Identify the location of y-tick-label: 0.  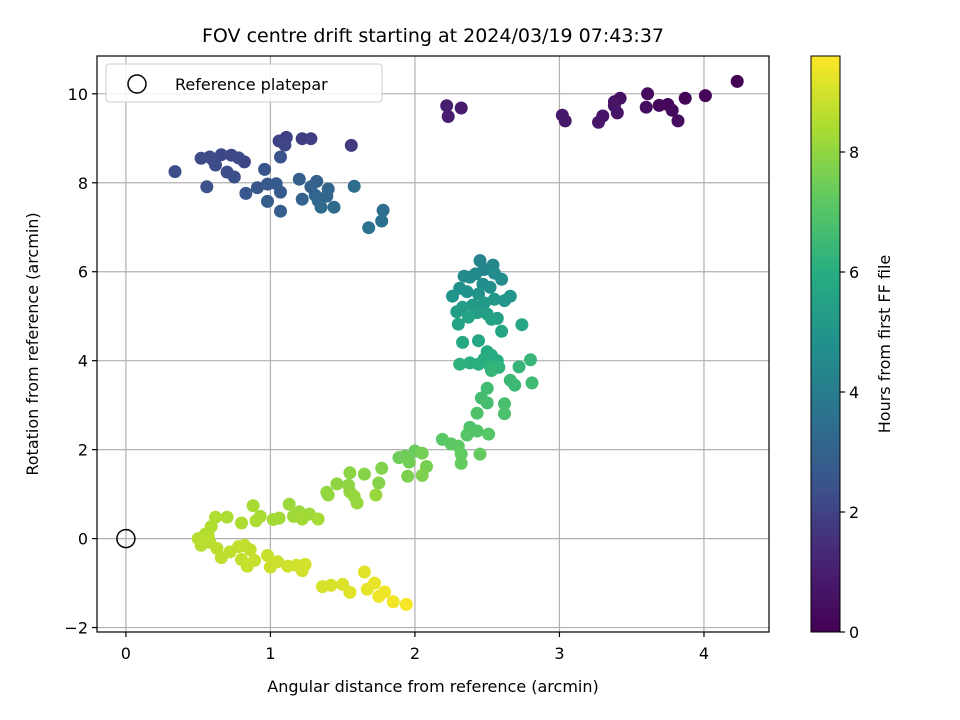
(83, 539).